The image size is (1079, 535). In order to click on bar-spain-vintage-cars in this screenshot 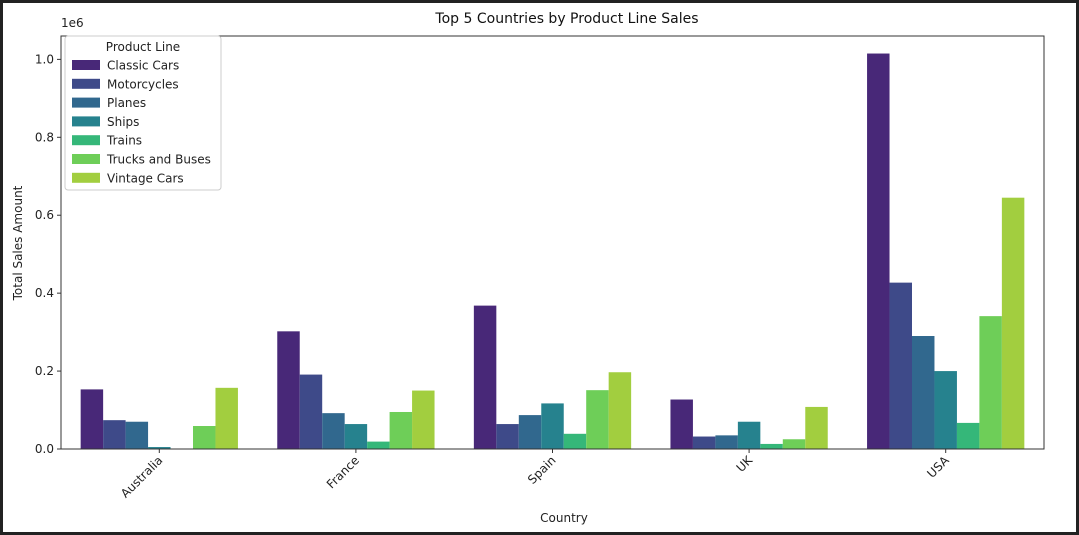, I will do `click(620, 410)`.